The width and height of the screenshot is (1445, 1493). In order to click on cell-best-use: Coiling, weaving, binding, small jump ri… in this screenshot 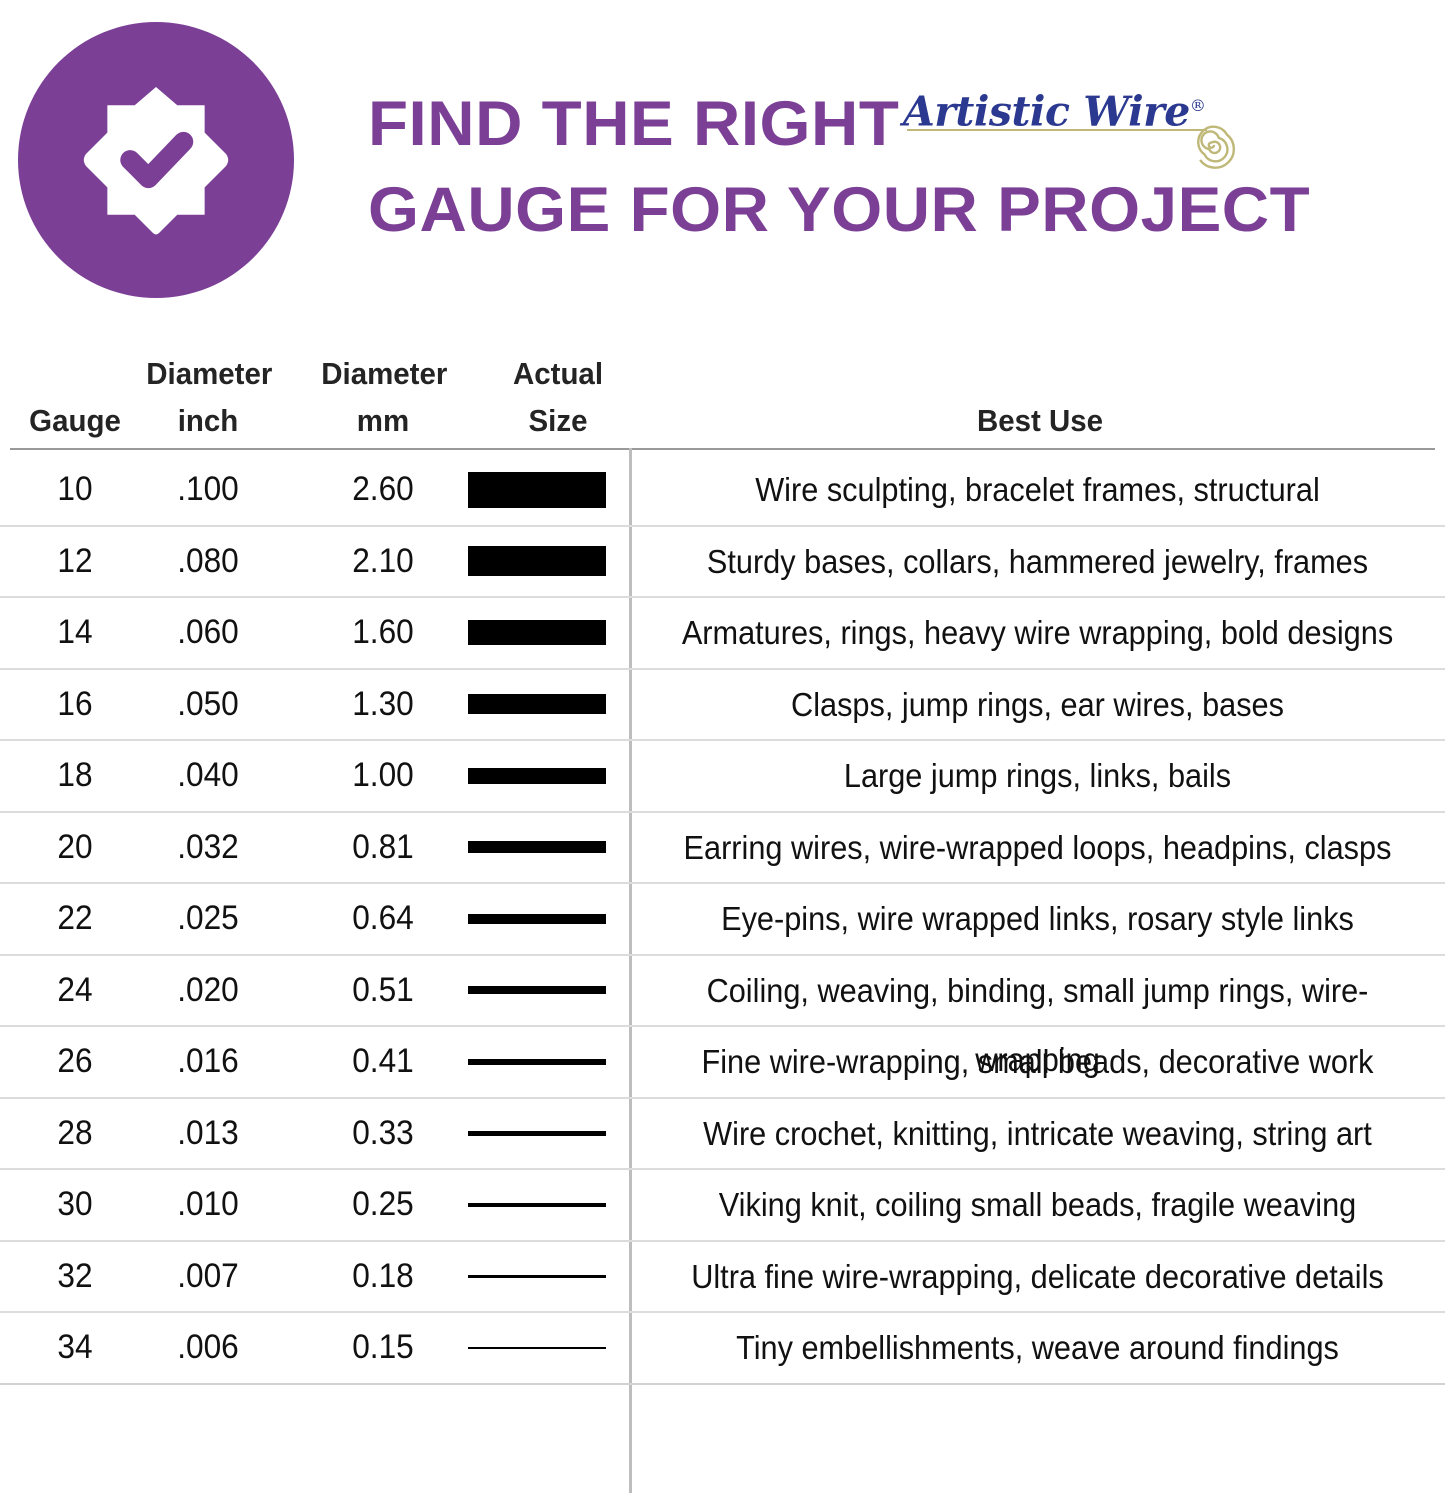, I will do `click(1037, 1025)`.